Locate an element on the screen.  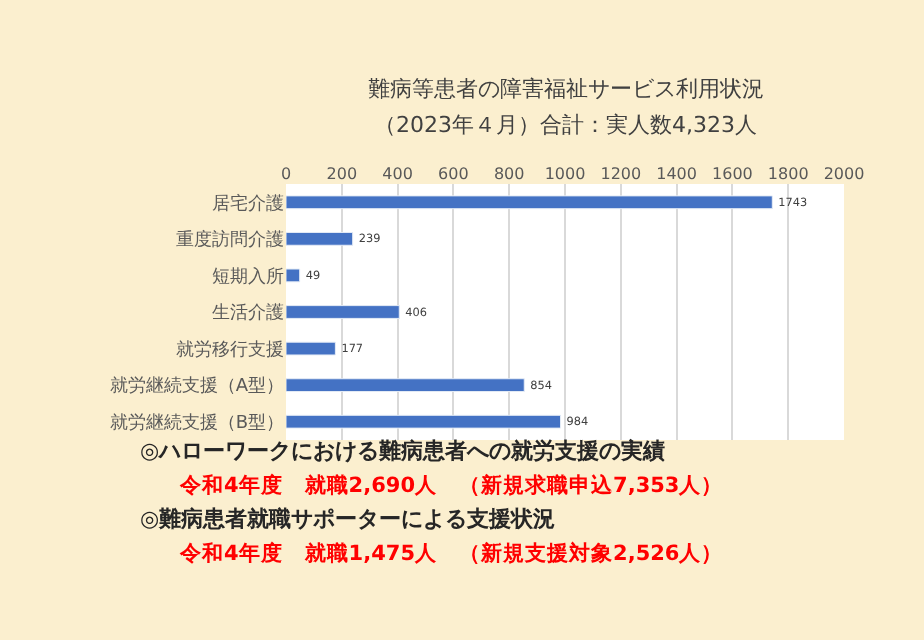
x-tick-label: 800 is located at coordinates (509, 173).